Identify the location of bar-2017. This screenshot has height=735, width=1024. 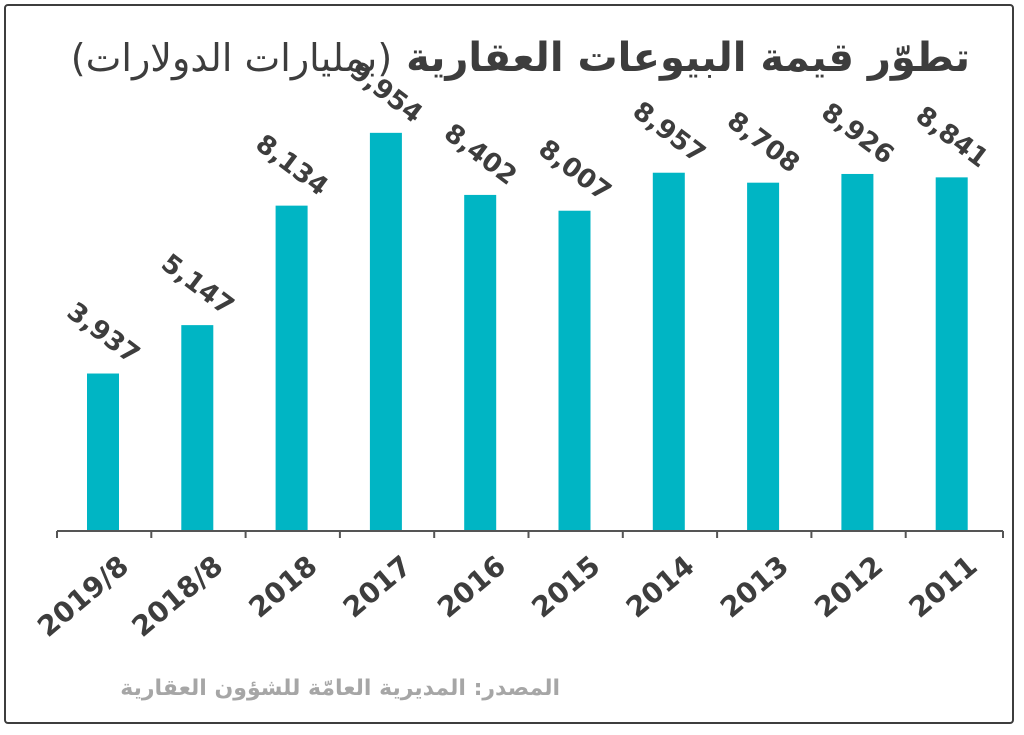
(385, 331).